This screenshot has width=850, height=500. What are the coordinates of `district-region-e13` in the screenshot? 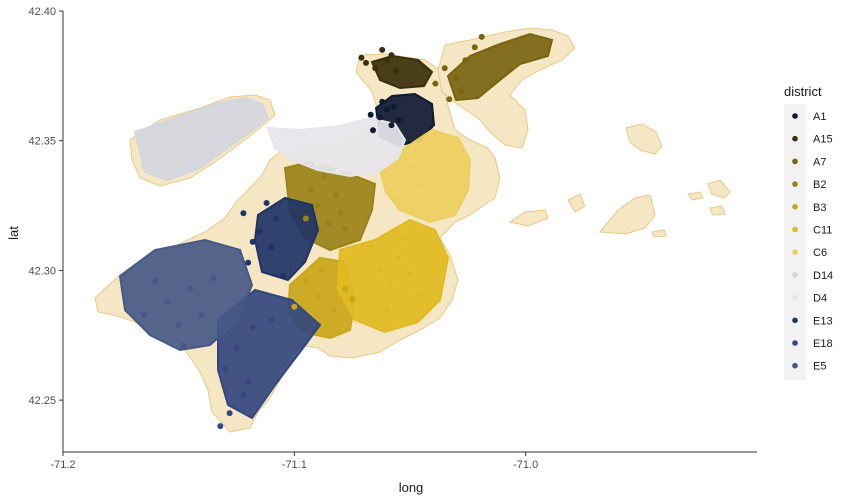 It's located at (286, 239).